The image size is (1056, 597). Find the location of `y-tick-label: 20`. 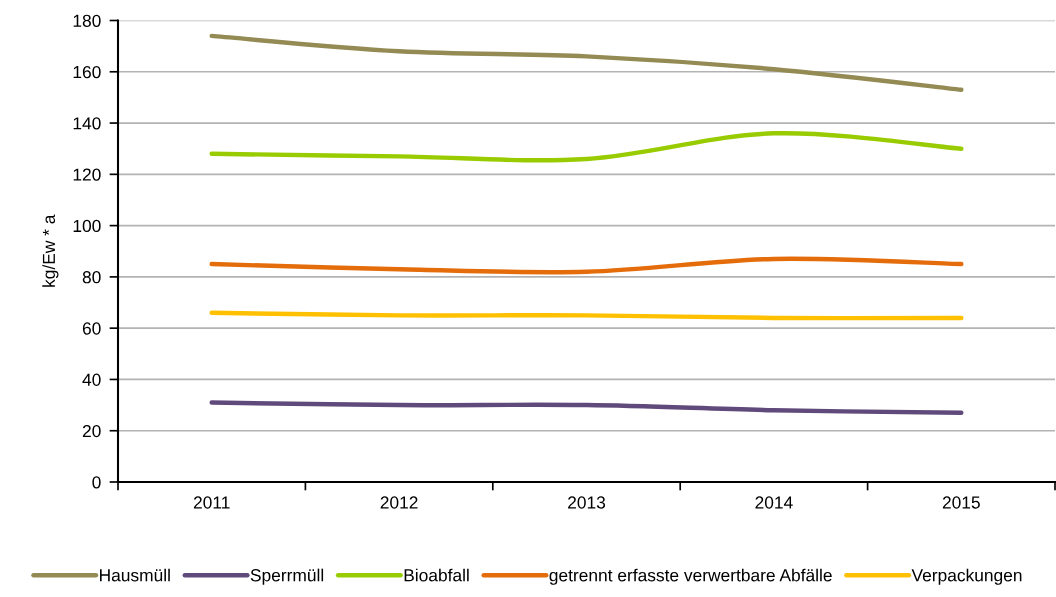

y-tick-label: 20 is located at coordinates (91, 431).